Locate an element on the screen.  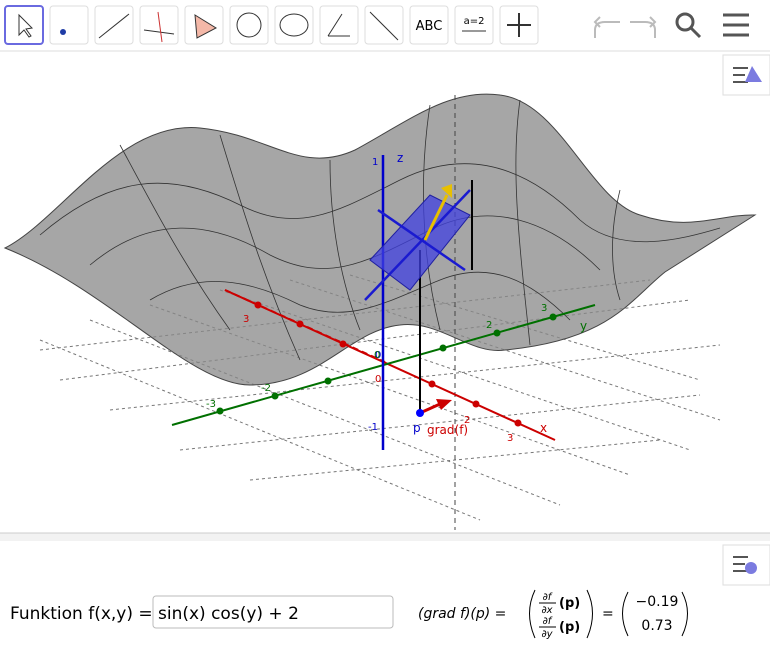
z-axis-label: z is located at coordinates (400, 158).